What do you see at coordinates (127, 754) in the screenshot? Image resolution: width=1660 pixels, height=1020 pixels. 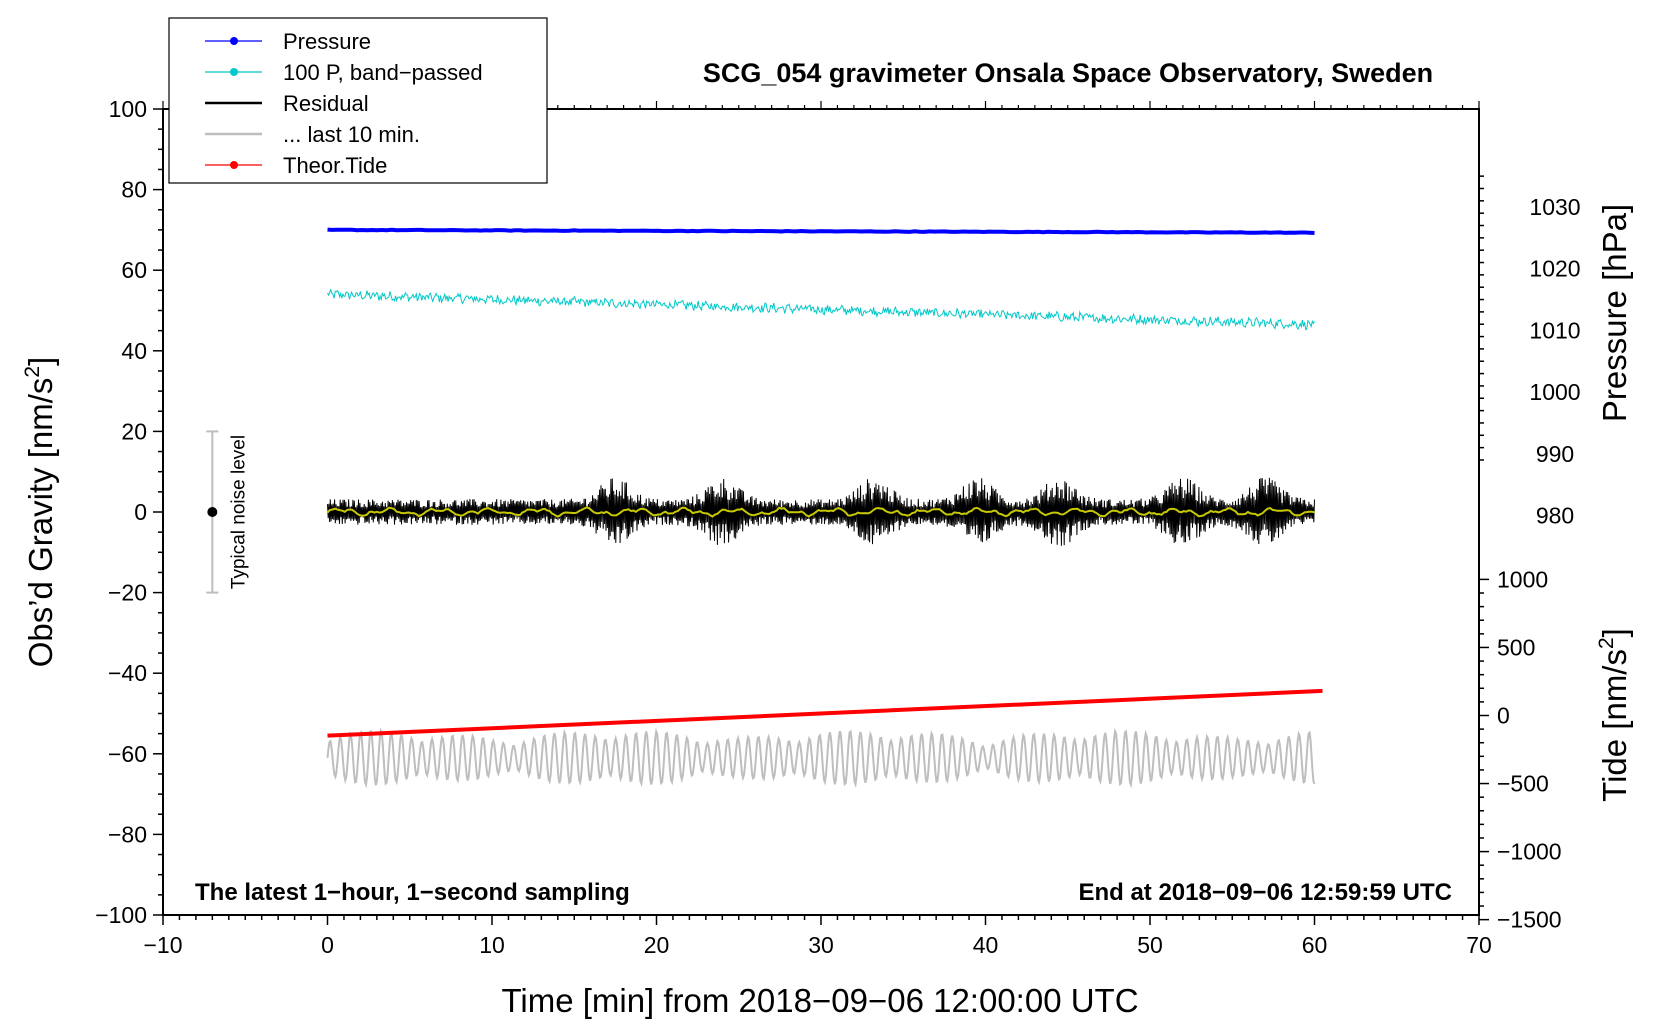 I see `y-tick-label: −60` at bounding box center [127, 754].